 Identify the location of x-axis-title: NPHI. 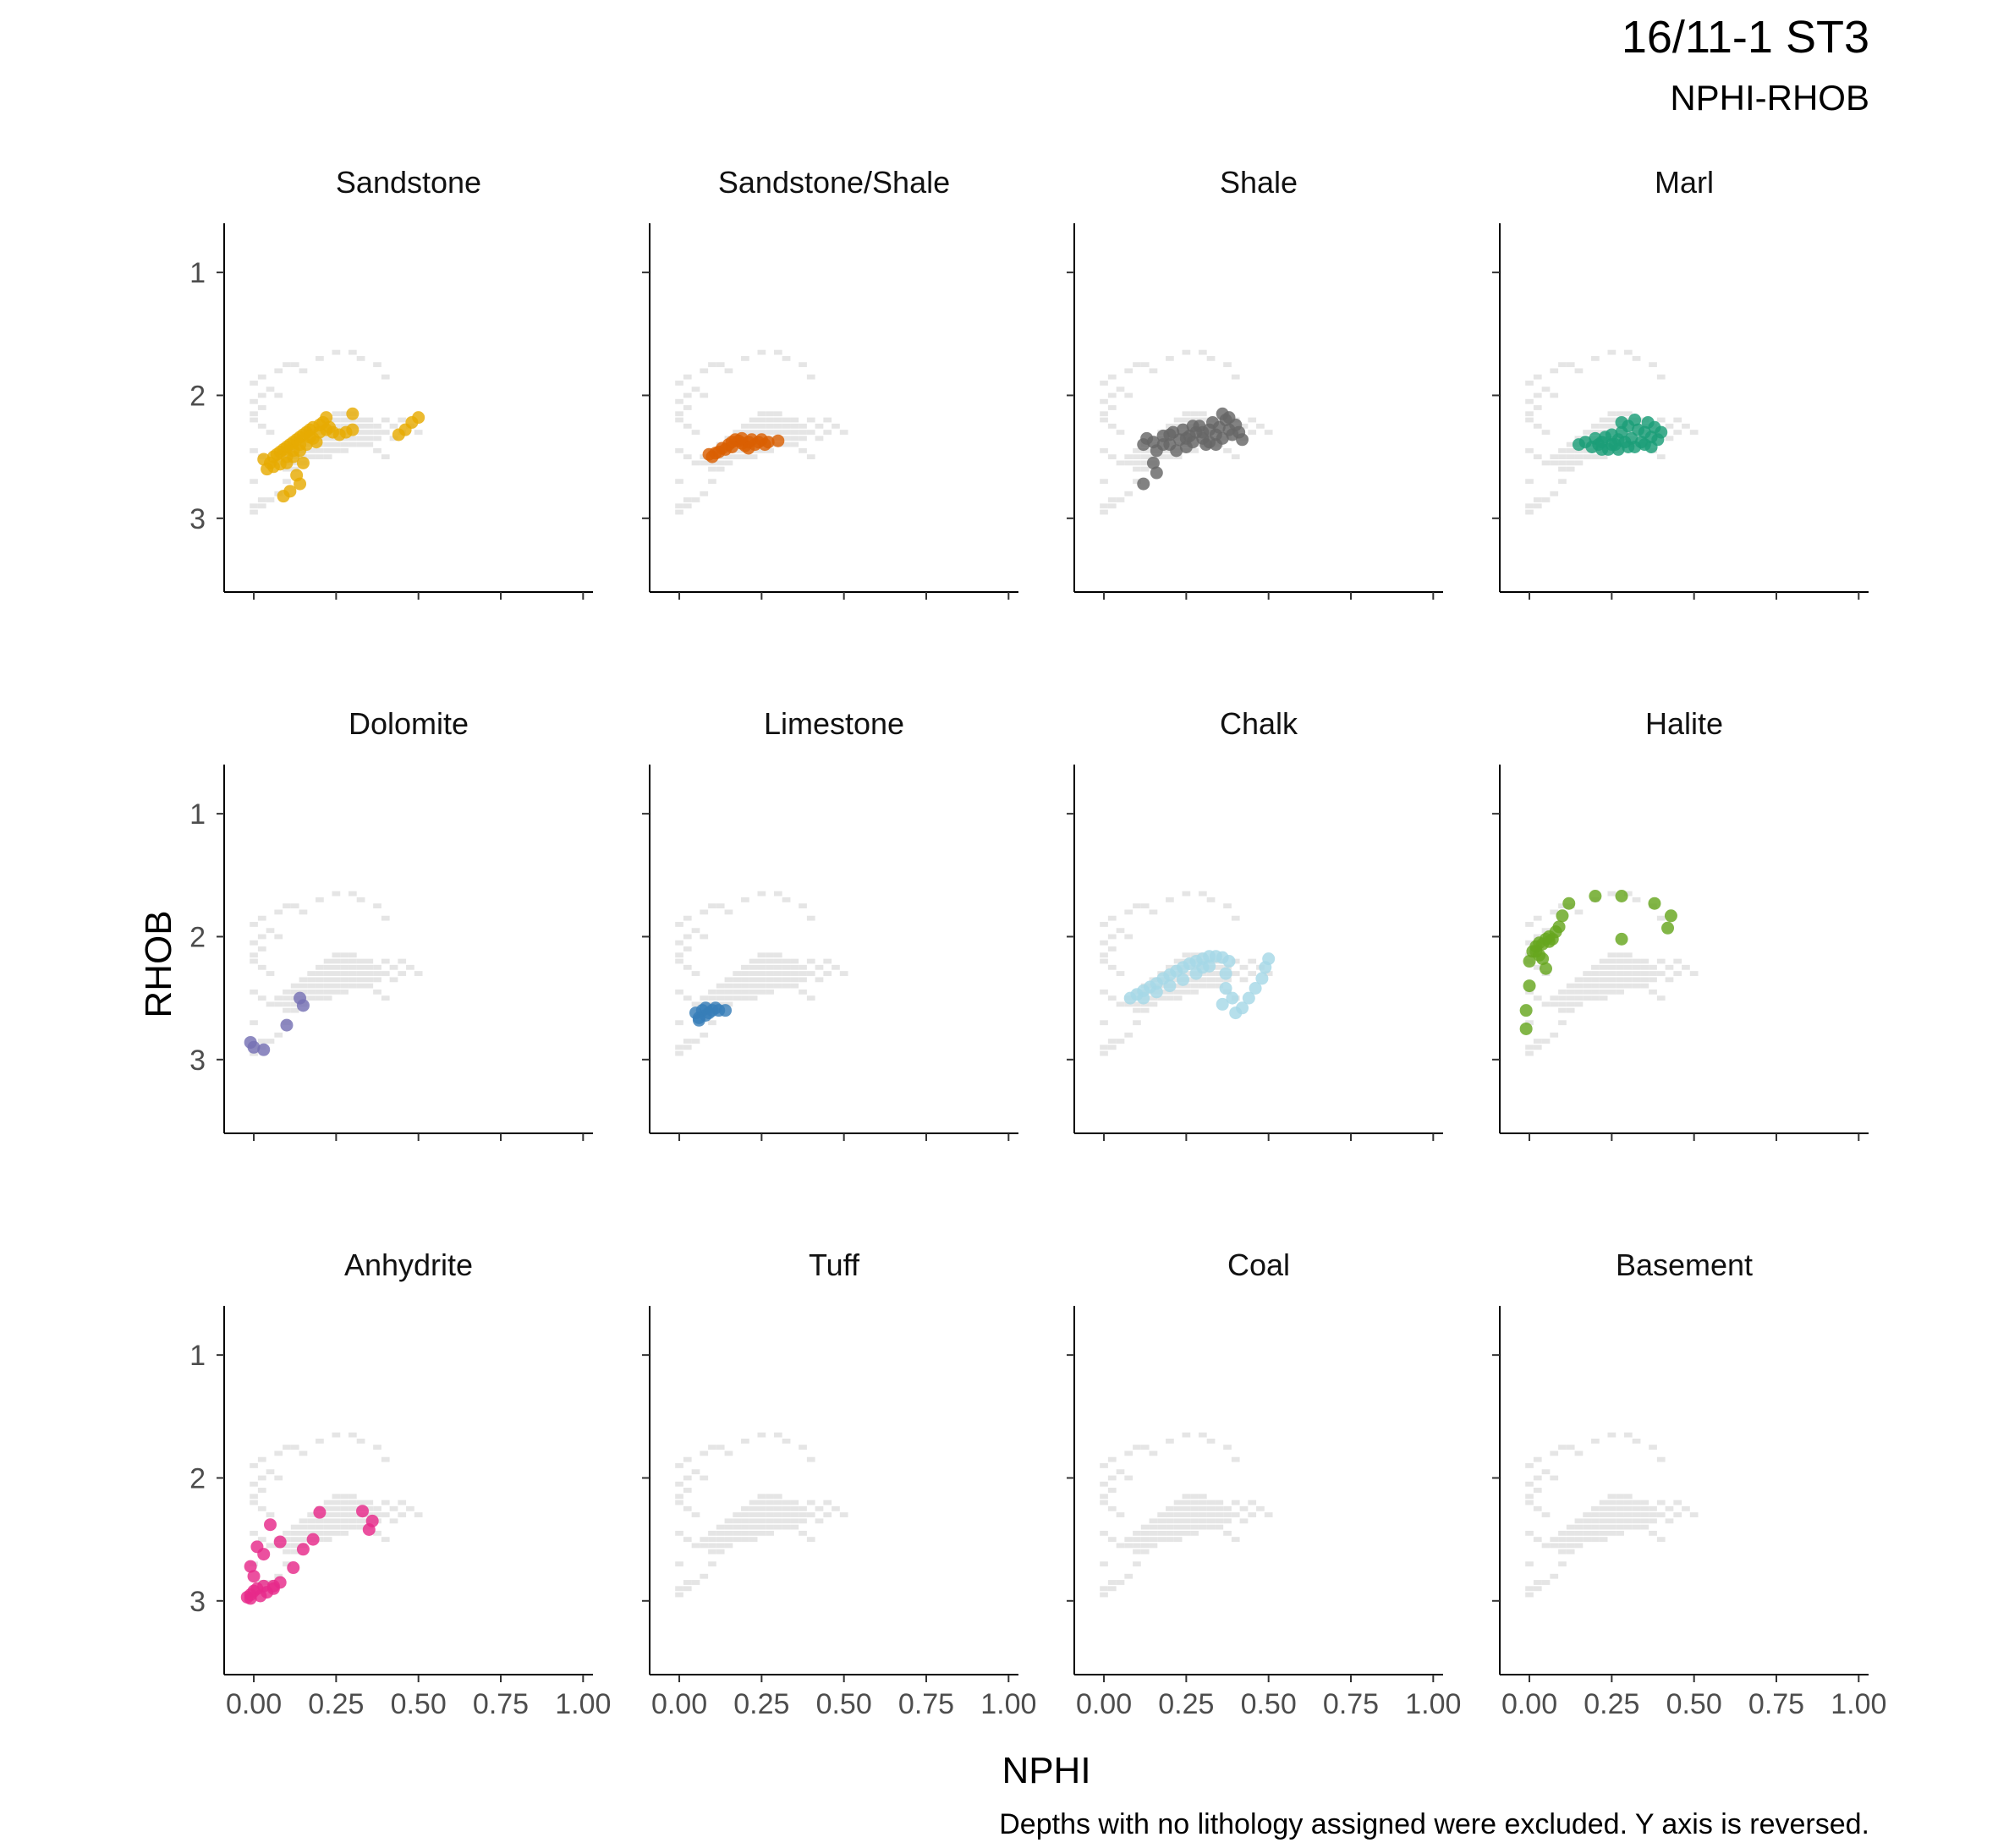
(1046, 1770).